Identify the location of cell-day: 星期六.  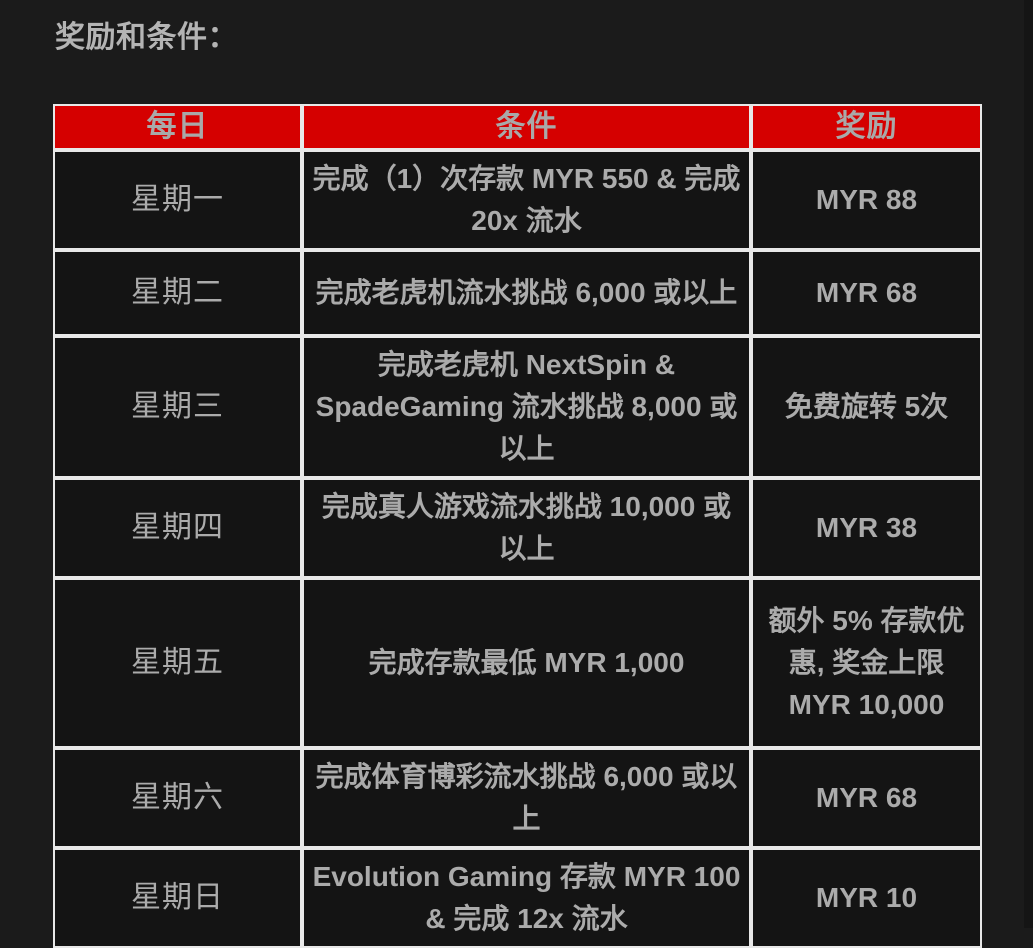
(177, 798).